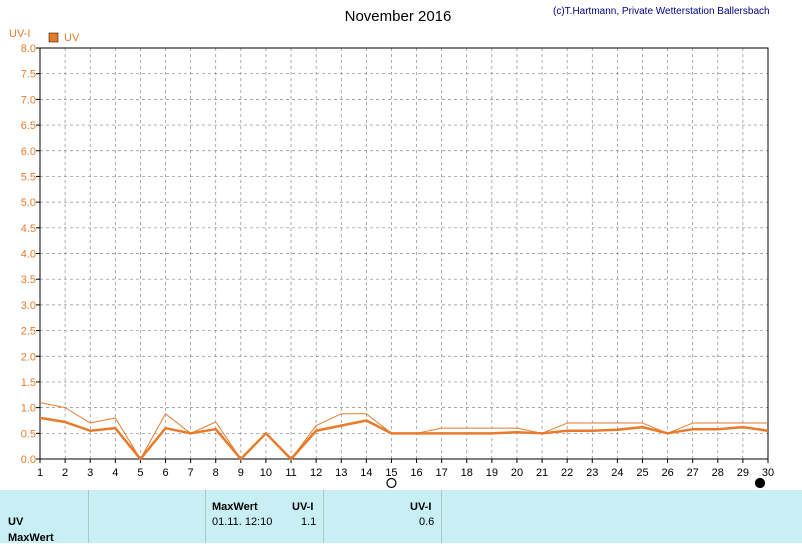 Image resolution: width=802 pixels, height=544 pixels. Describe the element at coordinates (165, 473) in the screenshot. I see `x-tick-label: 6` at that location.